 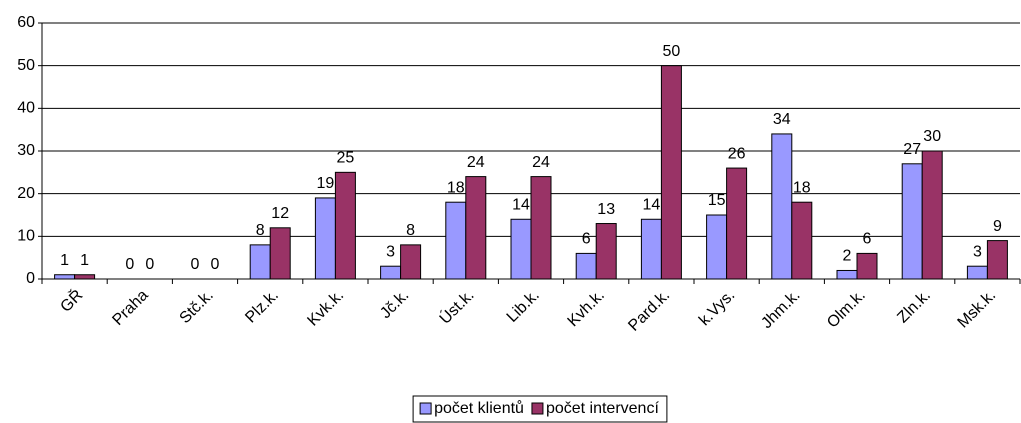 What do you see at coordinates (912, 149) in the screenshot?
I see `data-label: 27` at bounding box center [912, 149].